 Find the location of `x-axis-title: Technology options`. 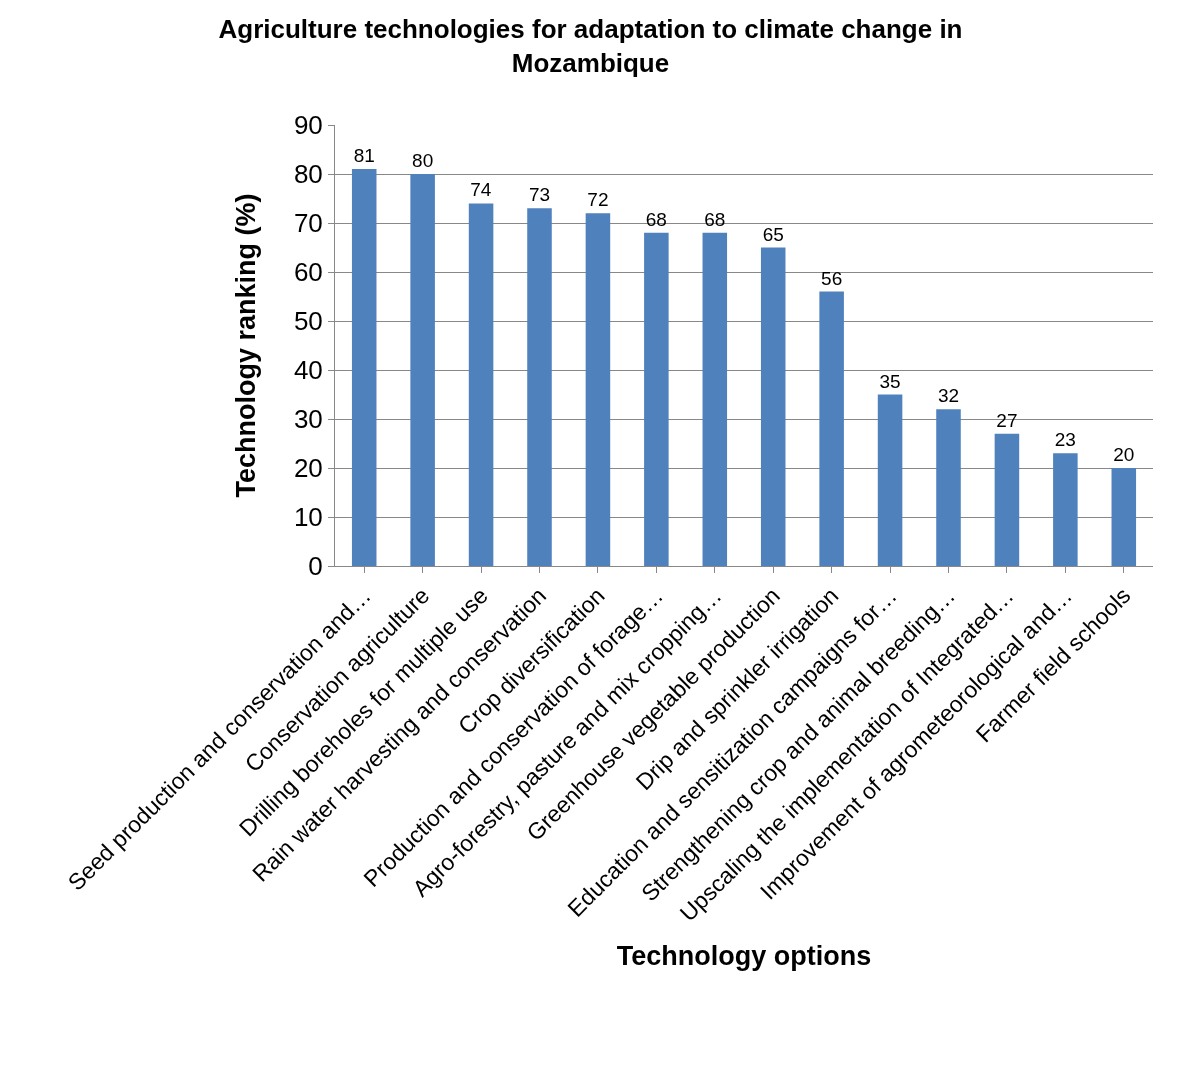

x-axis-title: Technology options is located at coordinates (744, 955).